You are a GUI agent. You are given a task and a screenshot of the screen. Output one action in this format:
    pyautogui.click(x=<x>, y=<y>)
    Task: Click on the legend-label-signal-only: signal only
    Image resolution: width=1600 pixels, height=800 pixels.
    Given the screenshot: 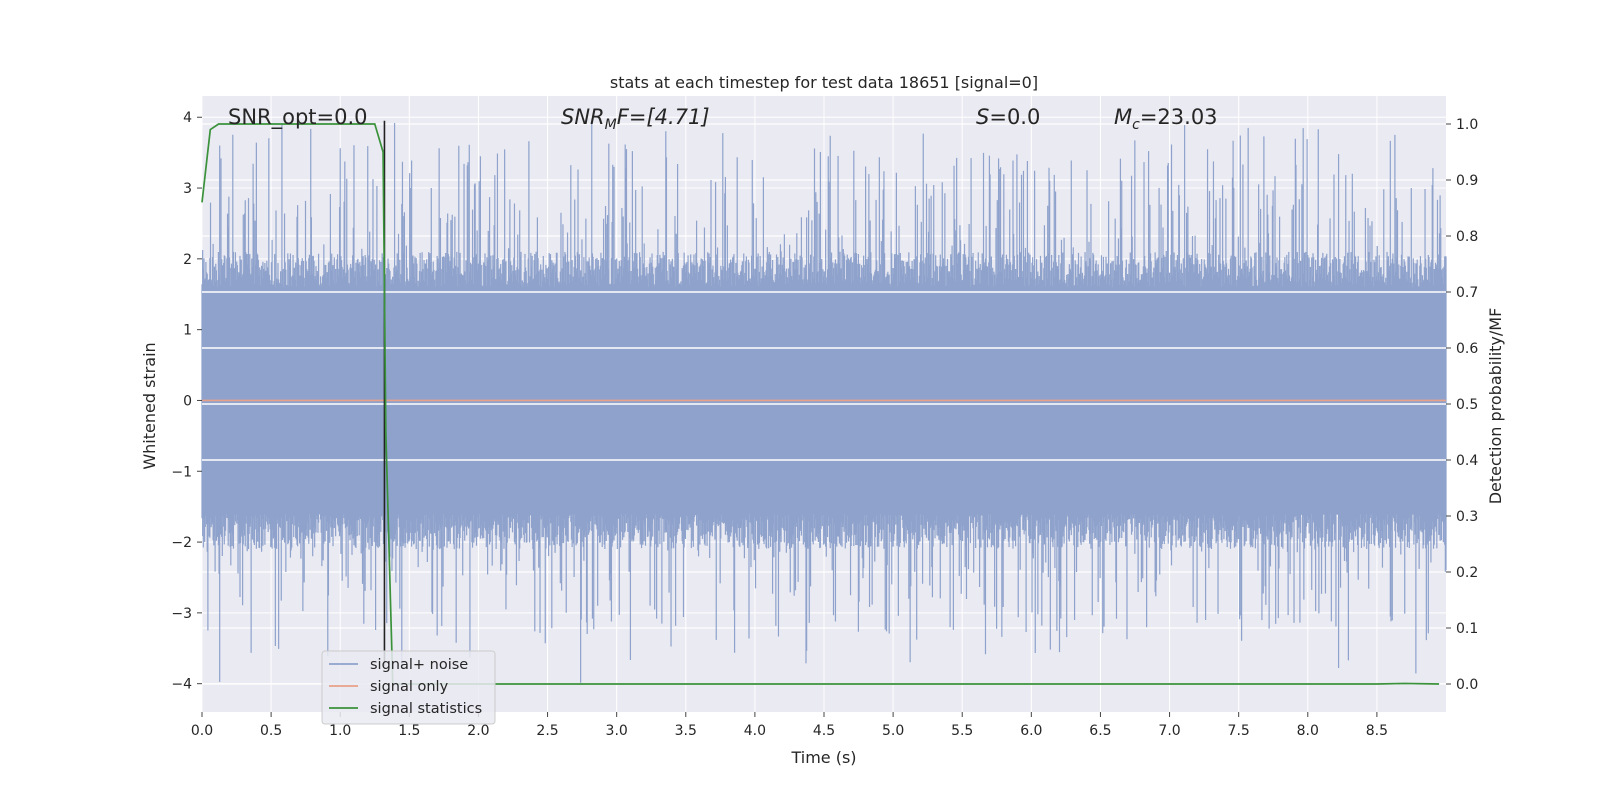 What is the action you would take?
    pyautogui.click(x=409, y=687)
    